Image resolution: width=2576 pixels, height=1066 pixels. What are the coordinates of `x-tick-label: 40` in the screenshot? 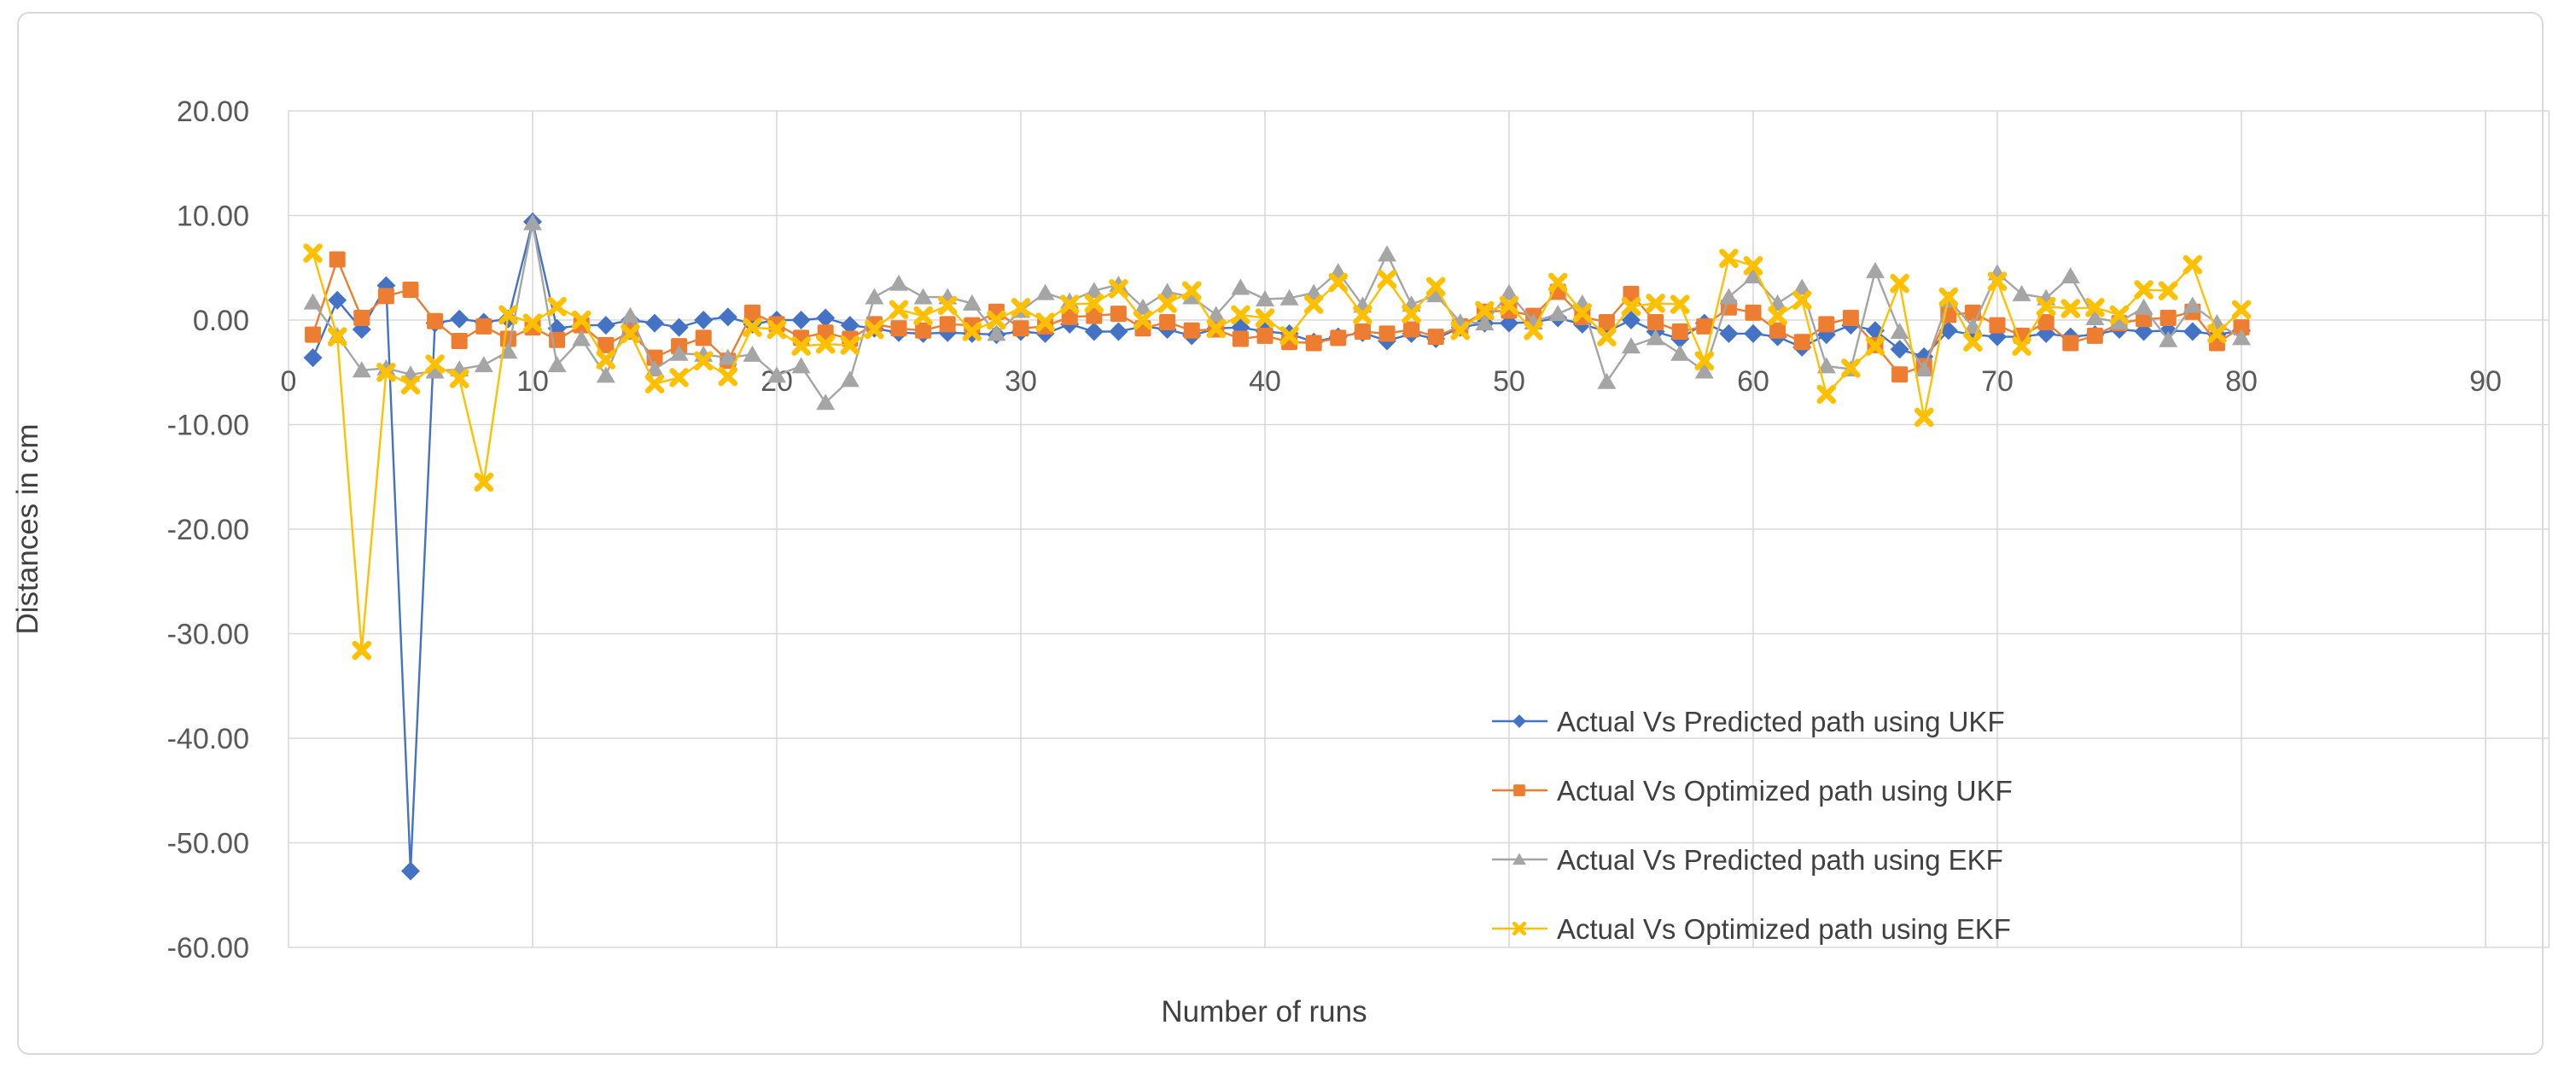 It's located at (1265, 382).